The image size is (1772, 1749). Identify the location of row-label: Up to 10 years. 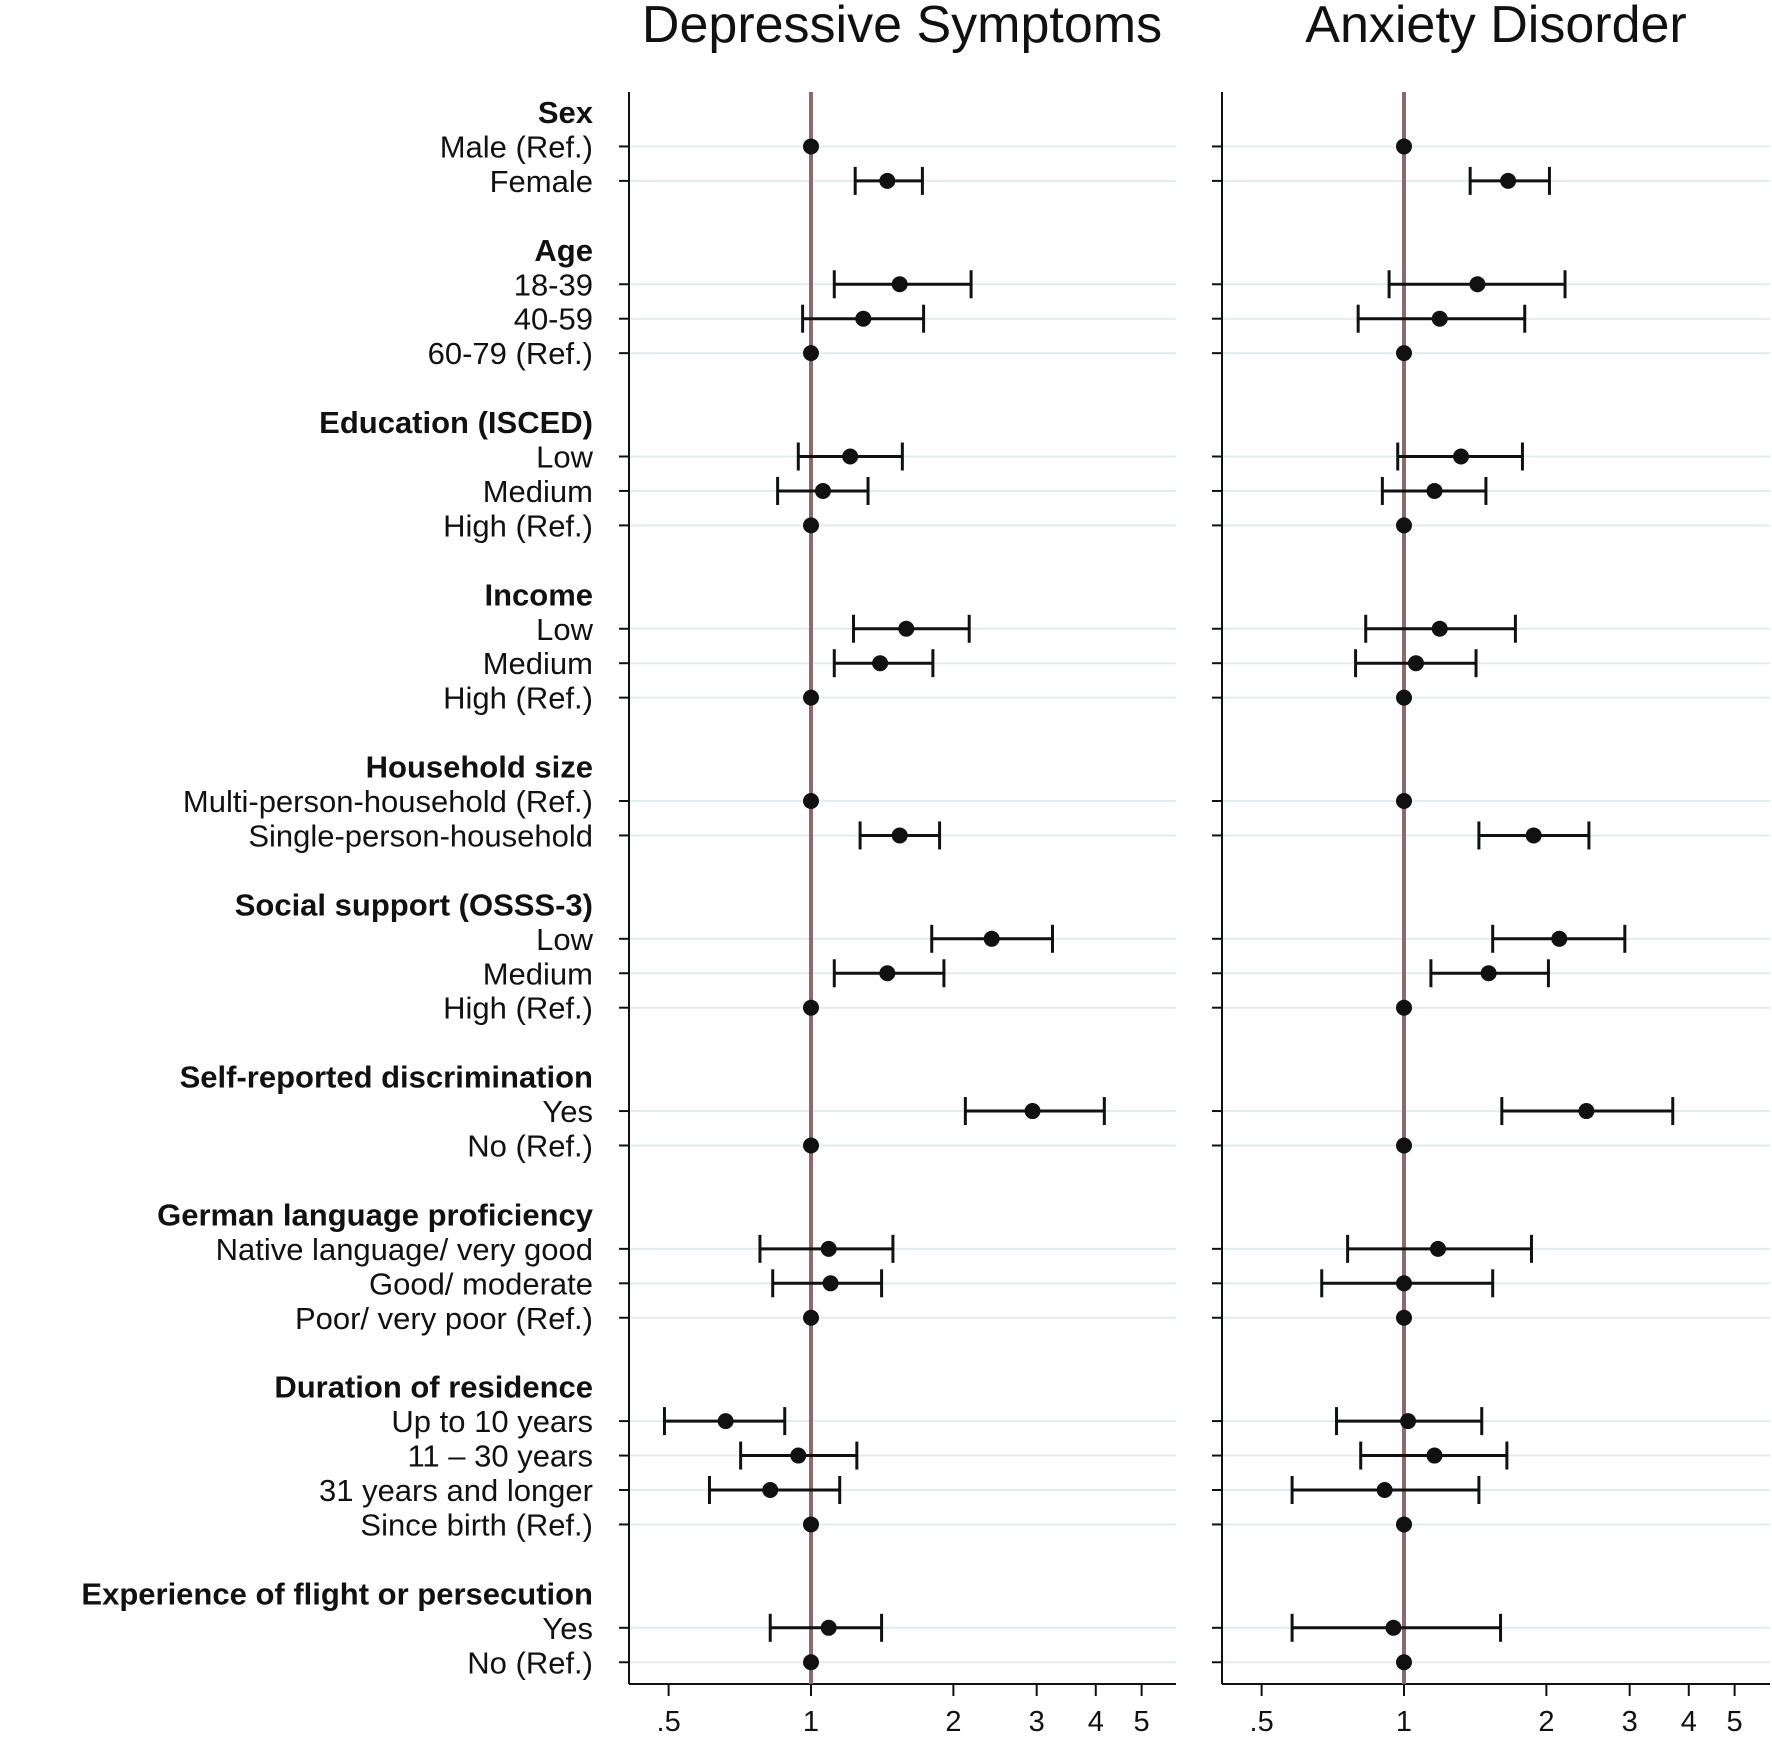
(492, 1421).